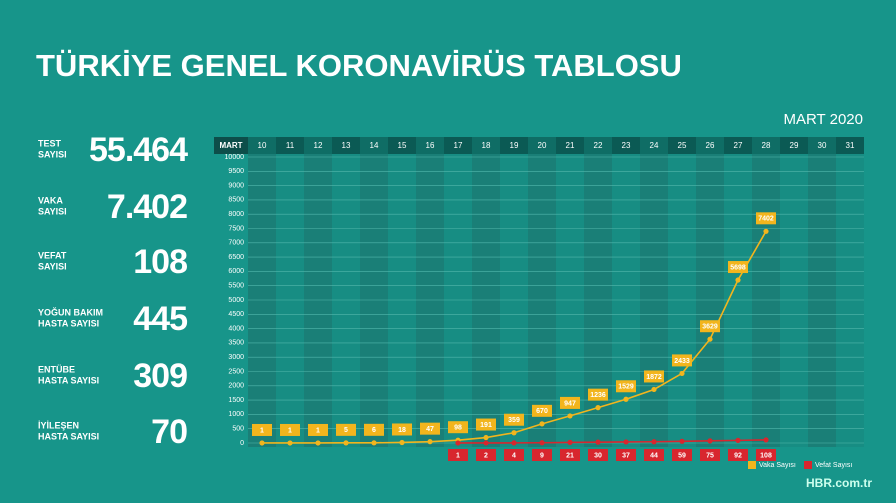 This screenshot has width=896, height=503. I want to click on value-label: 5, so click(346, 430).